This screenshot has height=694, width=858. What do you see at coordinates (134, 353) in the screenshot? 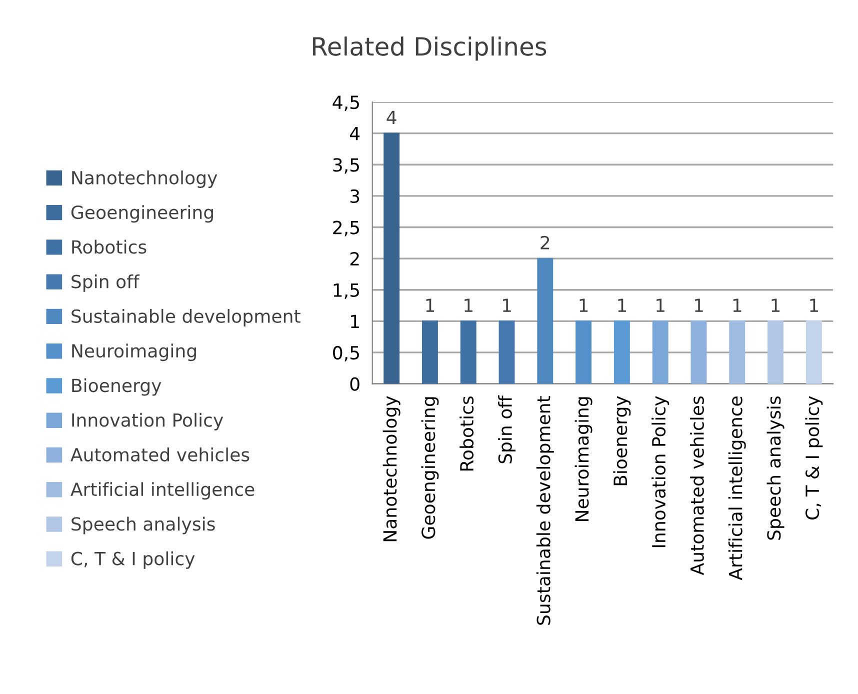
I see `legend-label: Neuroimaging` at bounding box center [134, 353].